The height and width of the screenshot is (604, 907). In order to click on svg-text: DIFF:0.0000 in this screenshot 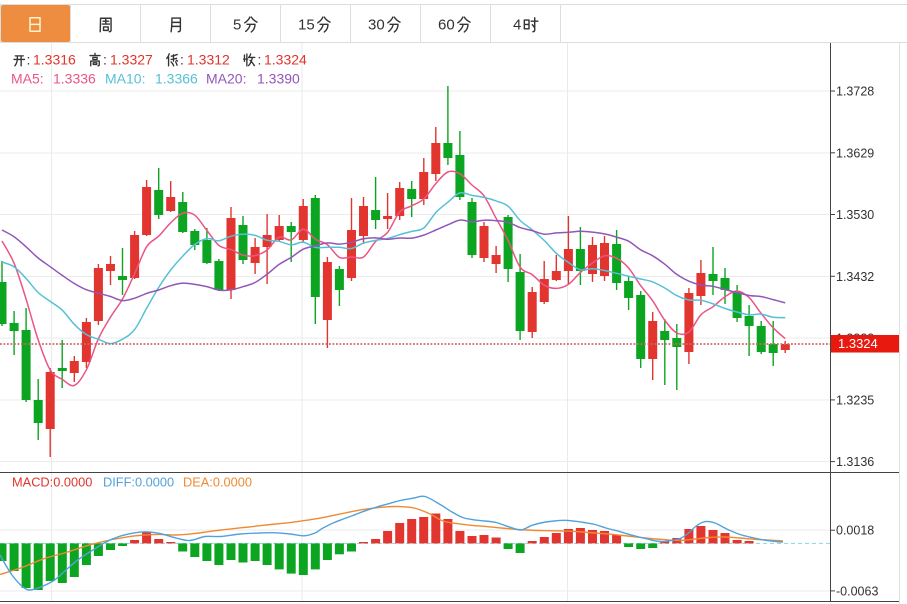, I will do `click(138, 482)`.